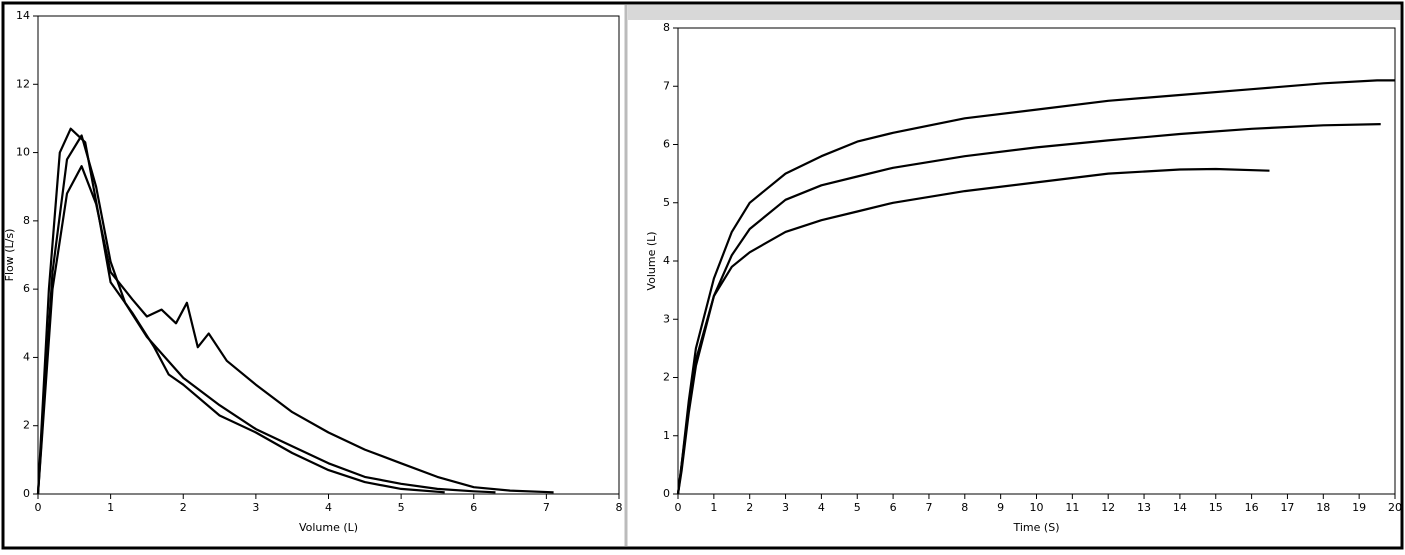 The height and width of the screenshot is (555, 1405). Describe the element at coordinates (328, 527) in the screenshot. I see `x-axis-label: Volume (L)` at that location.